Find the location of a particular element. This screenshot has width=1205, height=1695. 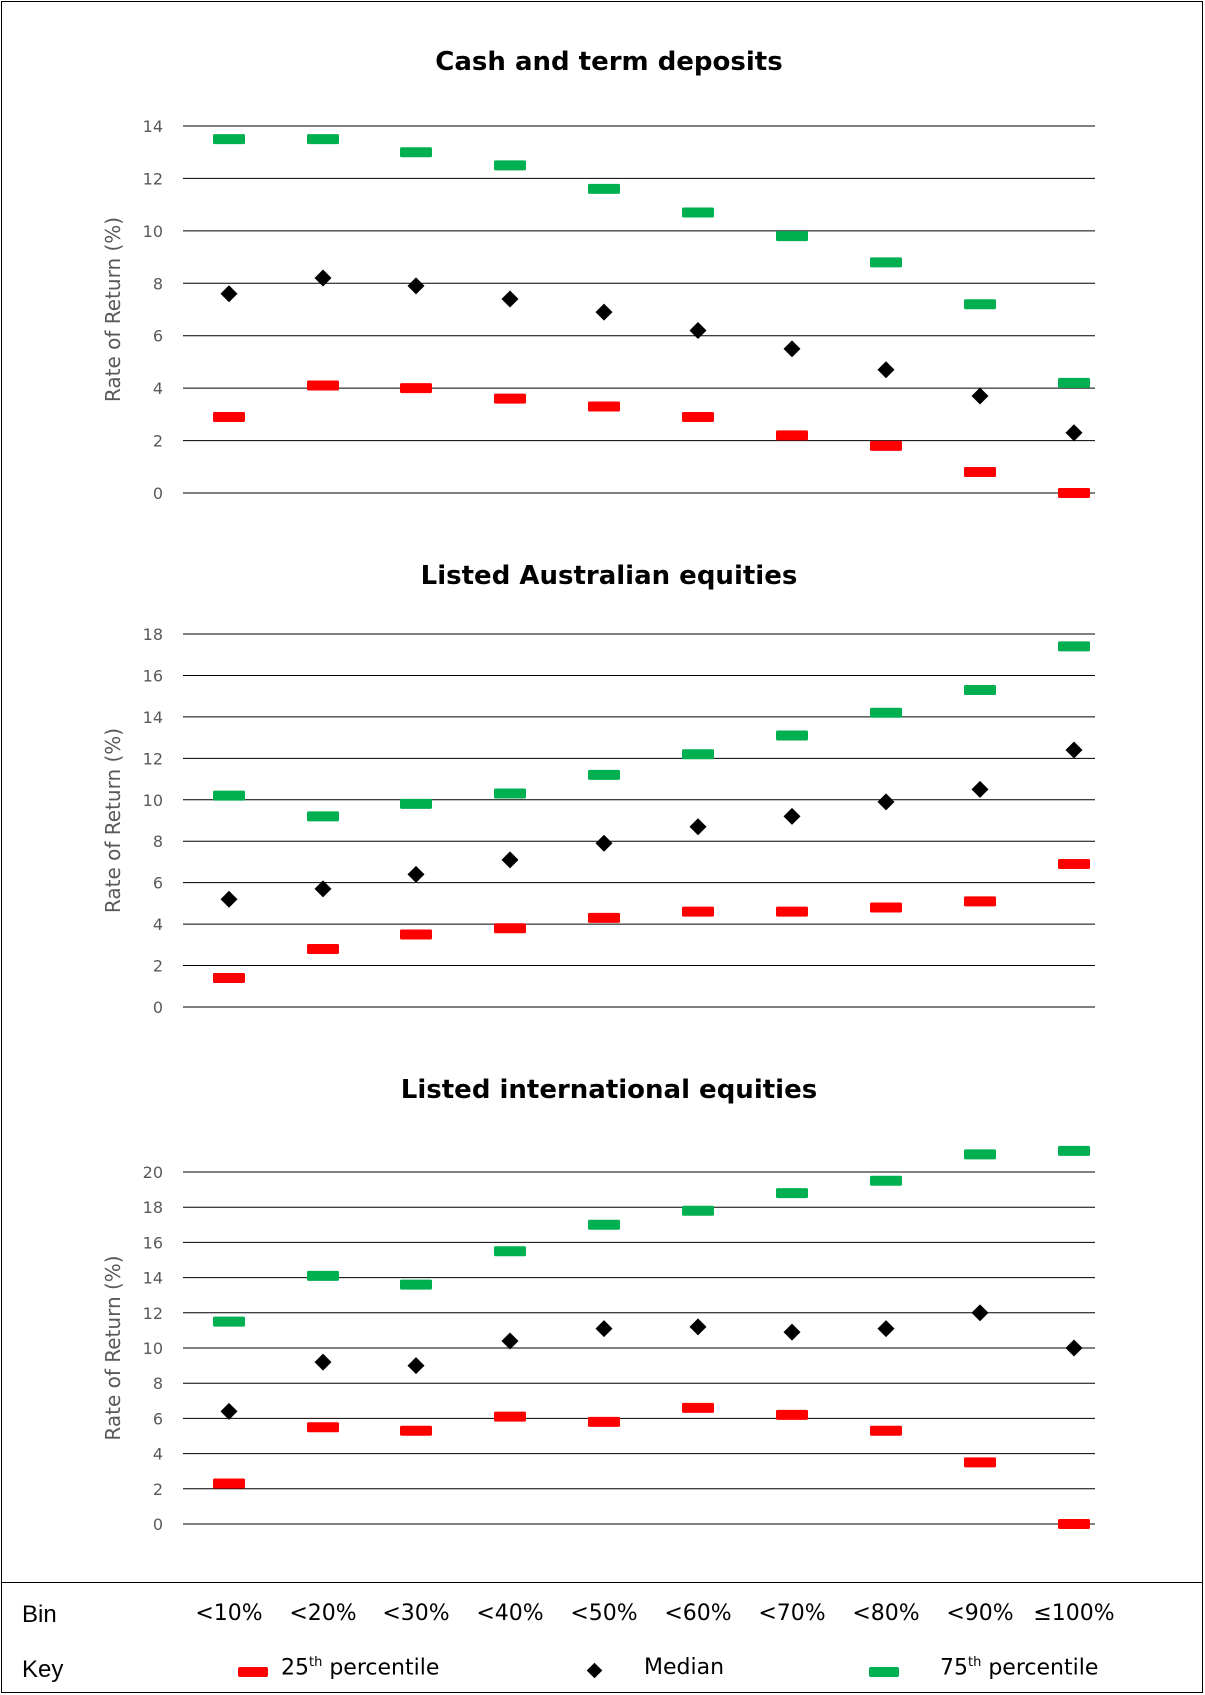

bin-row-label: Bin is located at coordinates (39, 1614).